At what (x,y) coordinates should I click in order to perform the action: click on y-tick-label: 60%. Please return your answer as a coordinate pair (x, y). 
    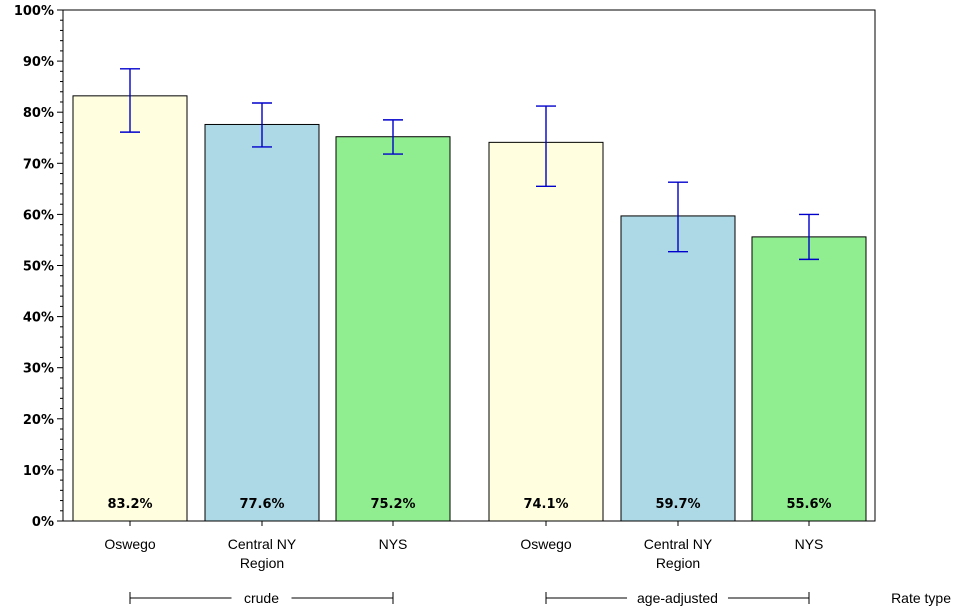
    Looking at the image, I should click on (38, 215).